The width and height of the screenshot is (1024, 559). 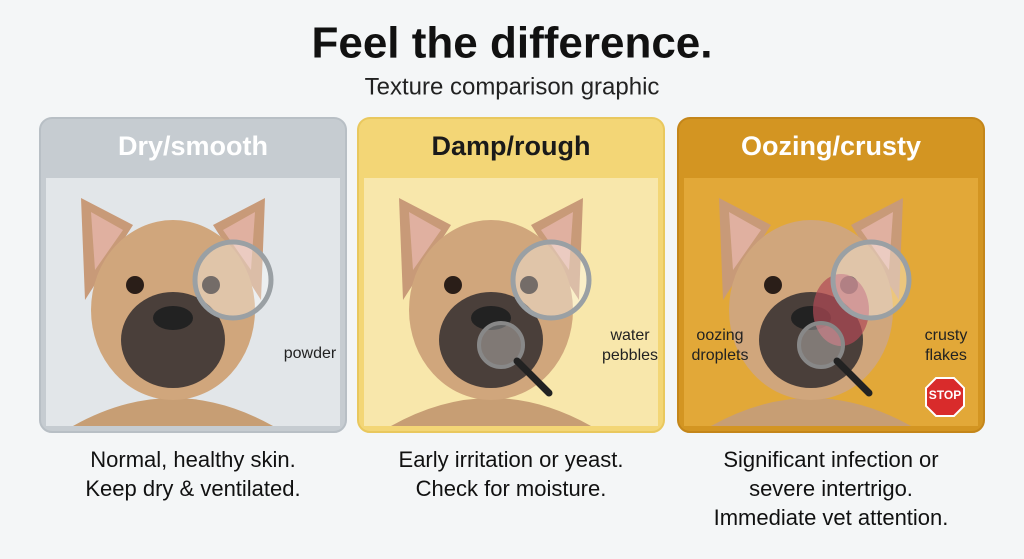 I want to click on card-title: Oozing/crusty, so click(x=831, y=146).